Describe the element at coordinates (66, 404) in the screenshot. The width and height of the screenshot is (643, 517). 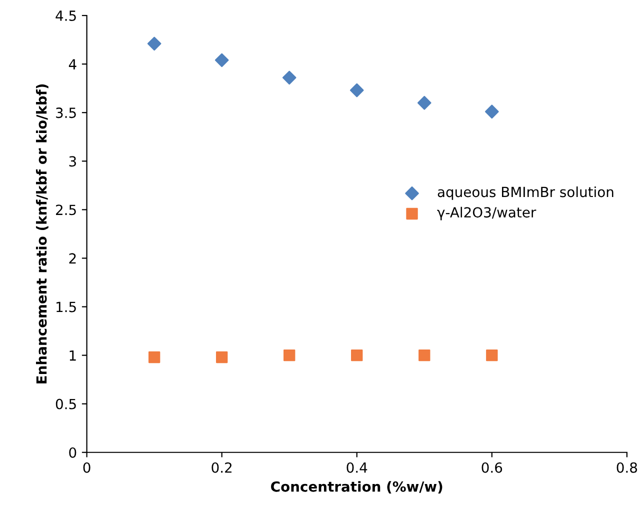
I see `y-tick-label: 0.5` at that location.